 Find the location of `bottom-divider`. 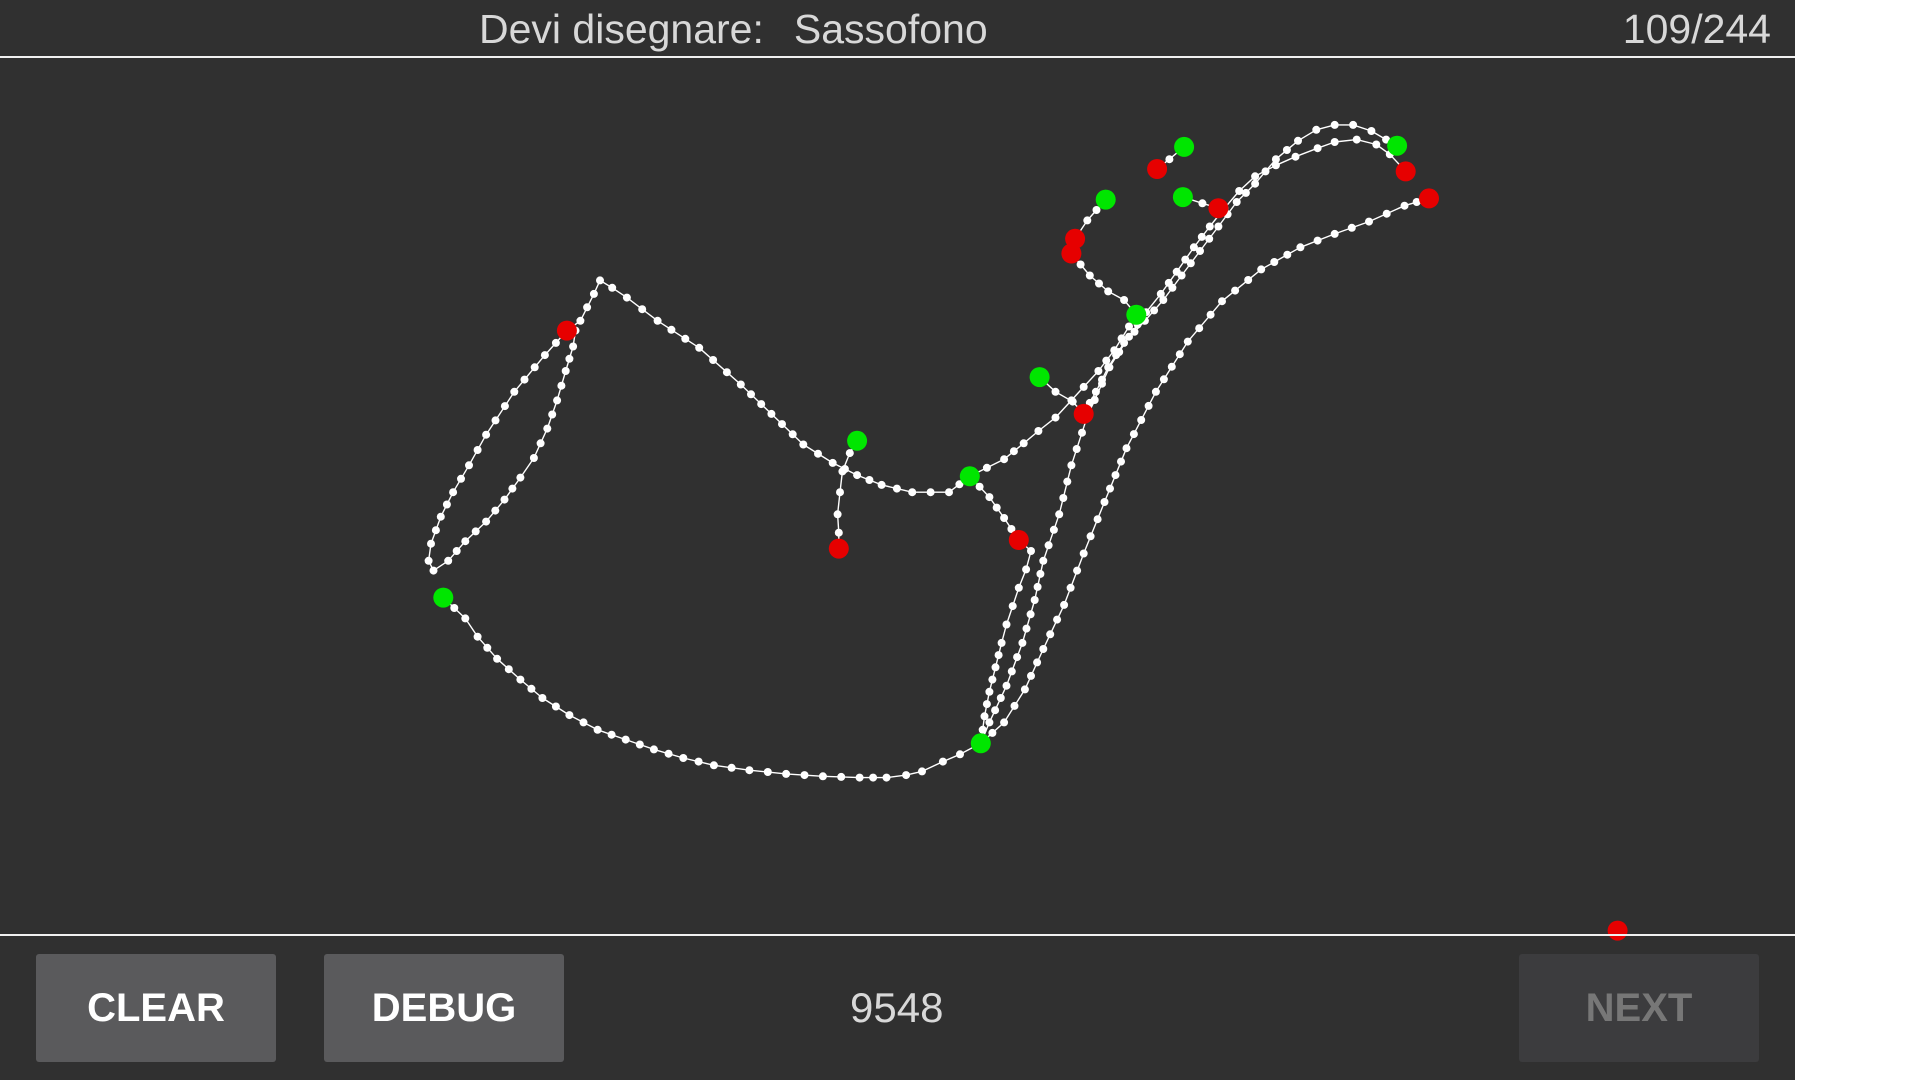

bottom-divider is located at coordinates (897, 935).